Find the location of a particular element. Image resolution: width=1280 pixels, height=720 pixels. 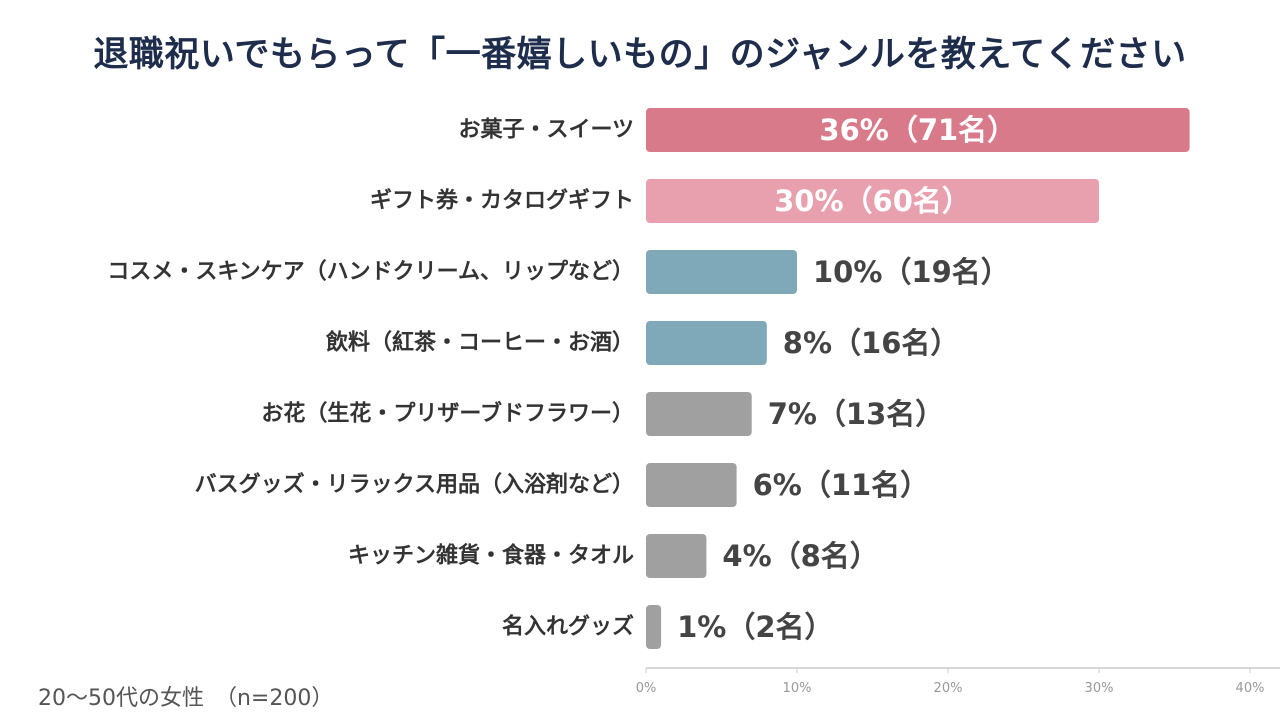

data-label: 7%（13名） is located at coordinates (856, 414).